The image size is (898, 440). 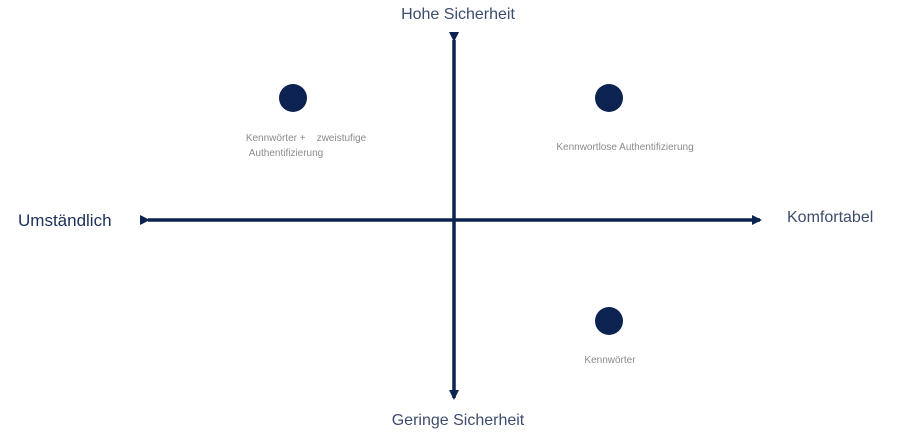 I want to click on label-passwordless: Kennwortlose Authentifizierung, so click(x=625, y=147).